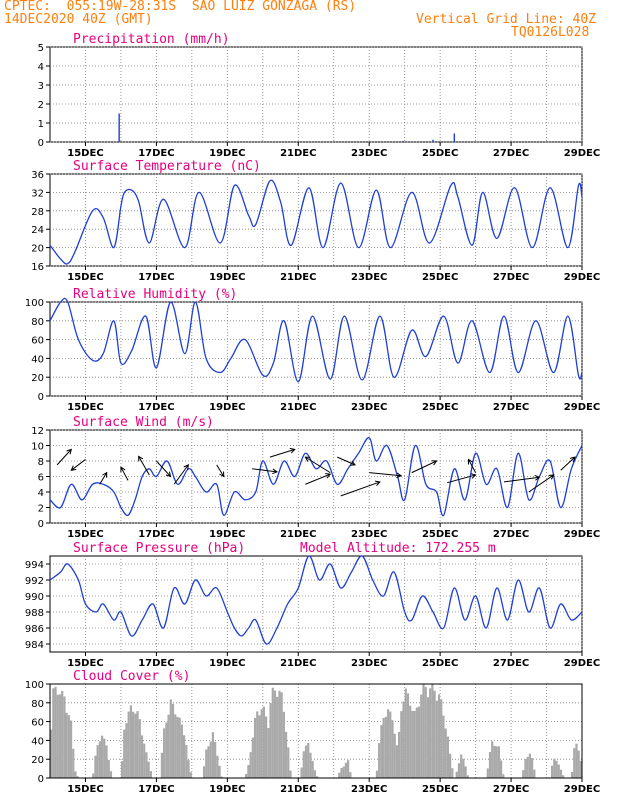 This screenshot has width=618, height=800. I want to click on temp-xtick-label: 21DEC, so click(298, 277).